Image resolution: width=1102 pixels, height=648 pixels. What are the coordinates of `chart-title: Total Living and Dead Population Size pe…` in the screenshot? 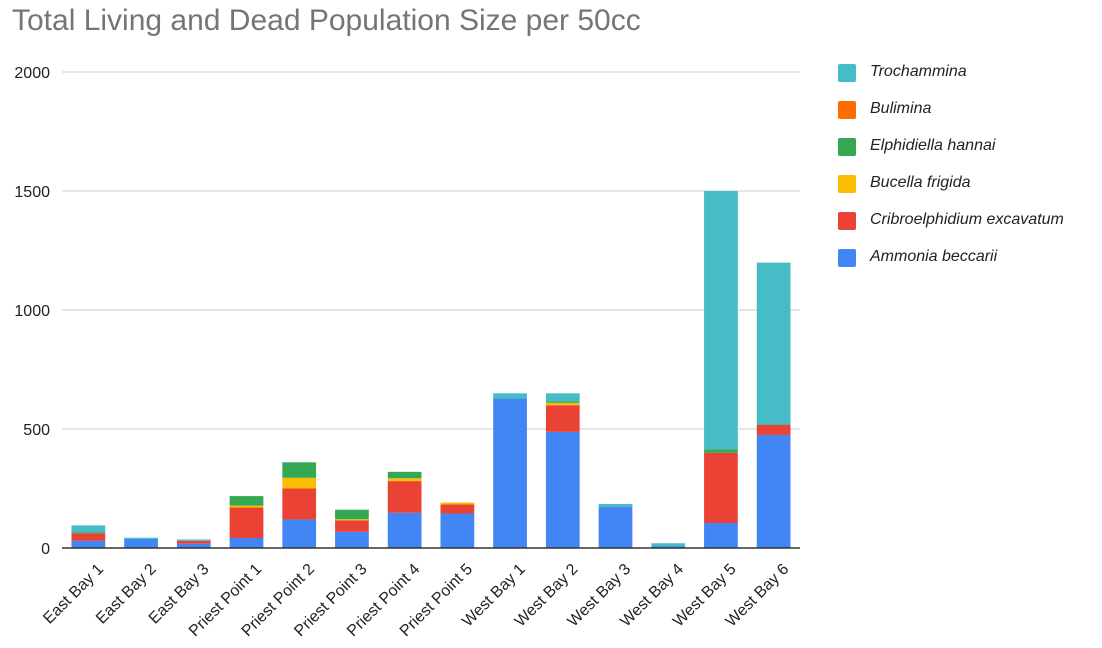 It's located at (326, 20).